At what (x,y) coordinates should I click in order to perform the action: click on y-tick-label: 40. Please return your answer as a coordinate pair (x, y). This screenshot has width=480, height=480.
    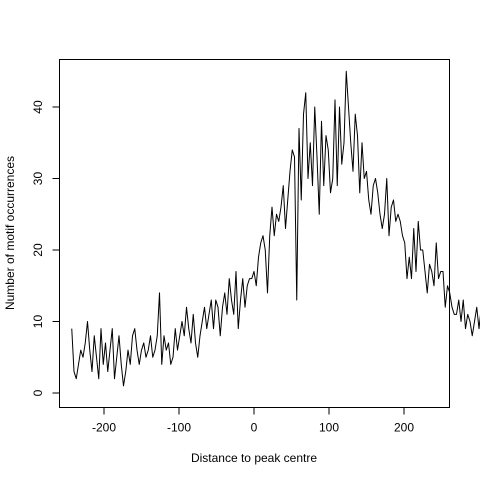
    Looking at the image, I should click on (38, 107).